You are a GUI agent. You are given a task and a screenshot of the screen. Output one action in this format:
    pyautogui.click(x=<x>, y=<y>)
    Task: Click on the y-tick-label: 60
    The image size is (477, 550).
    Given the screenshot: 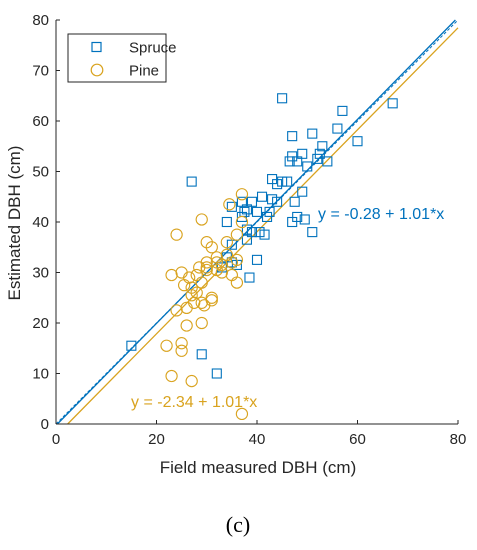 What is the action you would take?
    pyautogui.click(x=40, y=121)
    